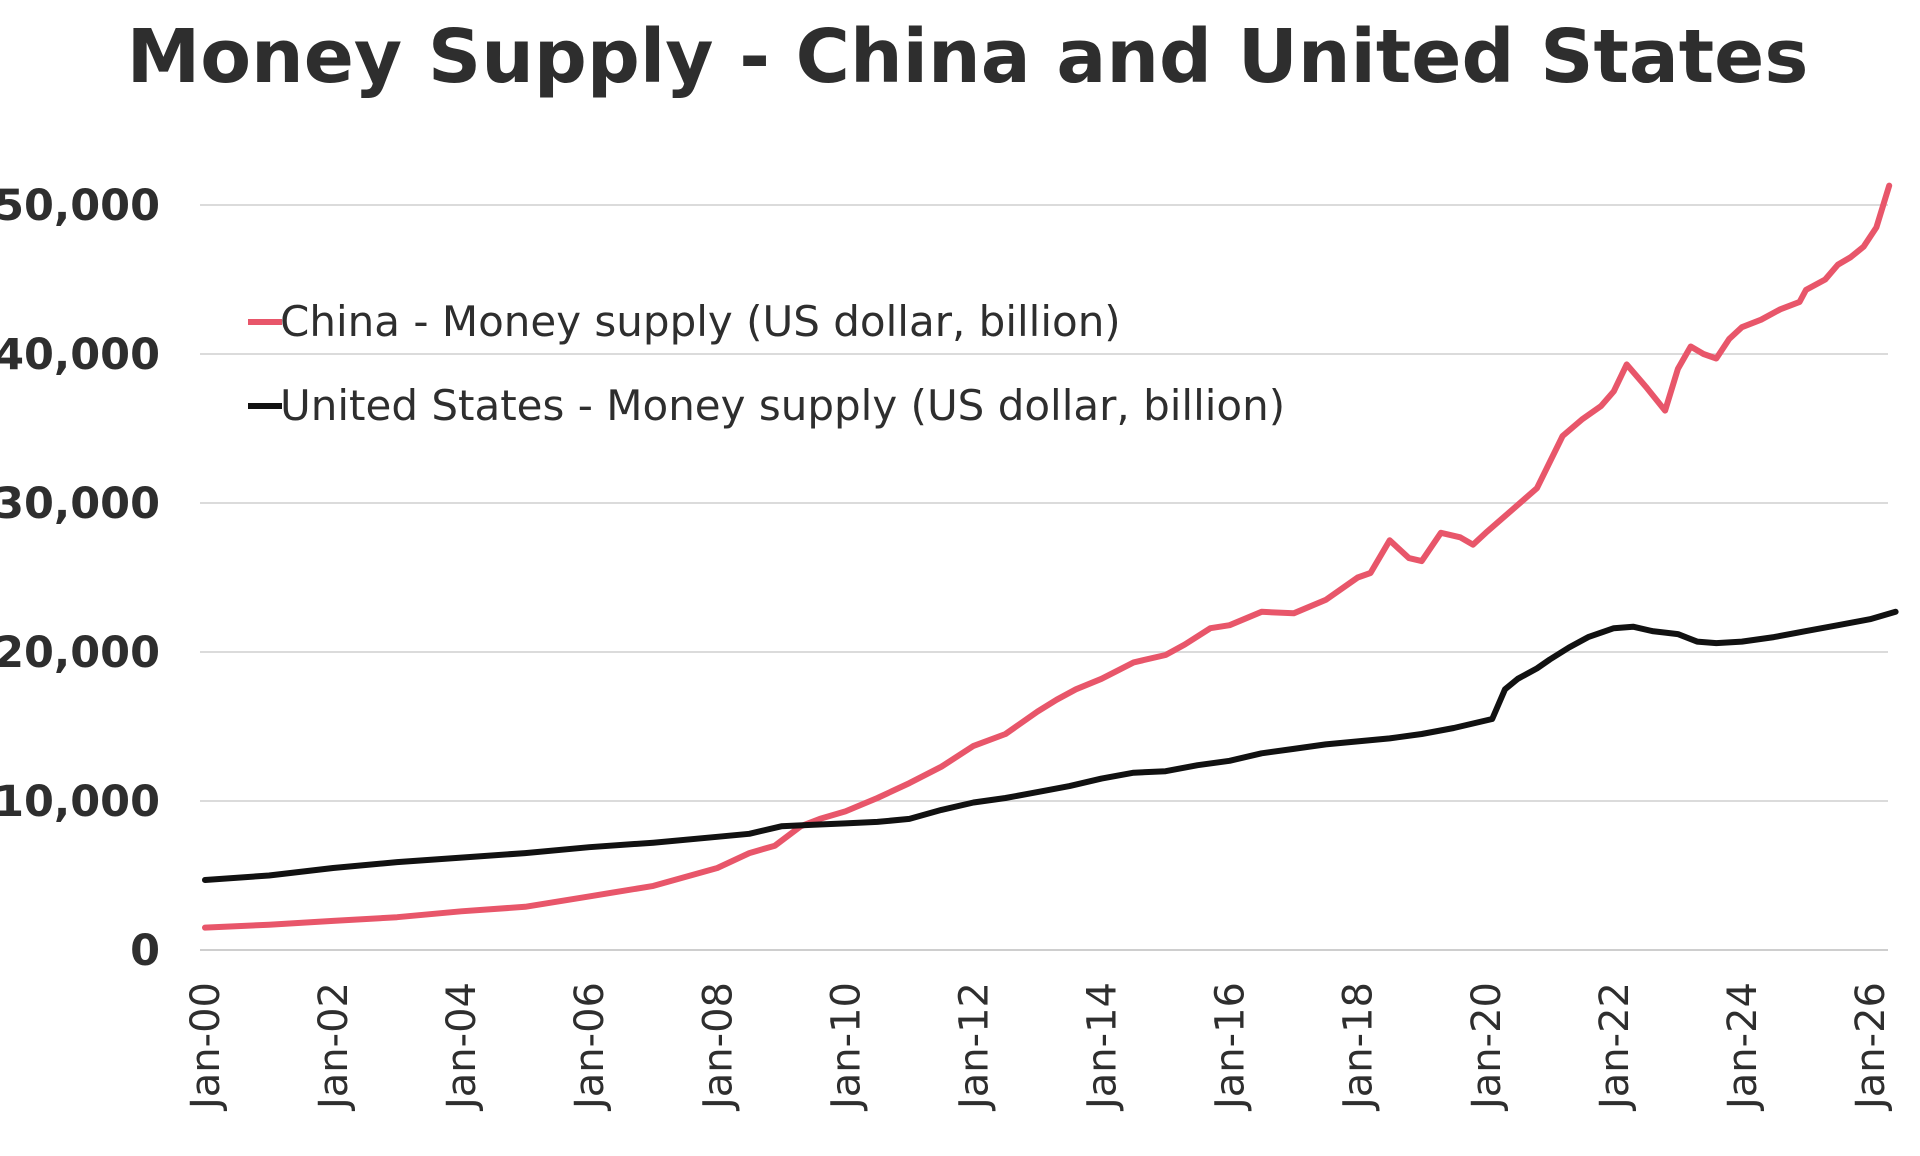 The width and height of the screenshot is (1920, 1156). Describe the element at coordinates (974, 1047) in the screenshot. I see `x-tick-label: Jan-12` at that location.